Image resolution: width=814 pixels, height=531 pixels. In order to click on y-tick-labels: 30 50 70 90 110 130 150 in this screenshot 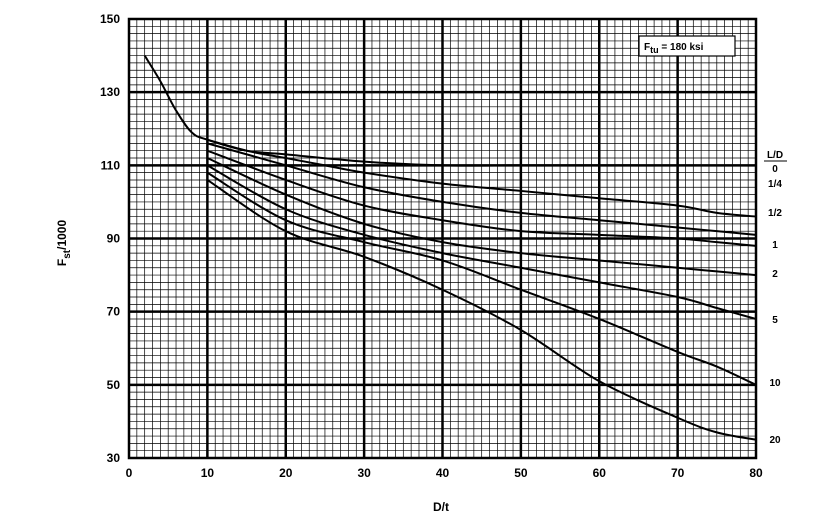, I will do `click(110, 238)`.